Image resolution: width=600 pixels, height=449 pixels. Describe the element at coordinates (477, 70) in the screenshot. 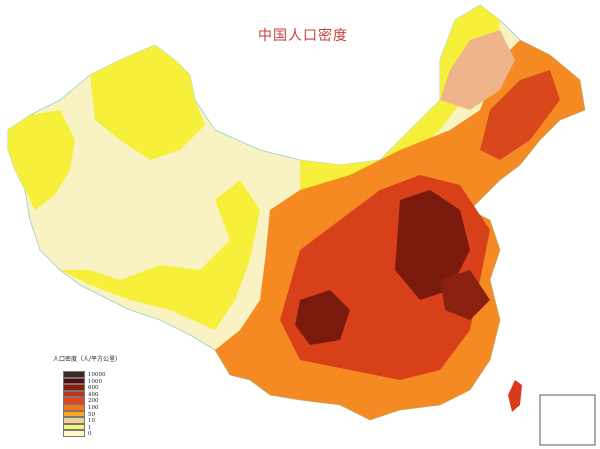

I see `region-northeast-light` at that location.